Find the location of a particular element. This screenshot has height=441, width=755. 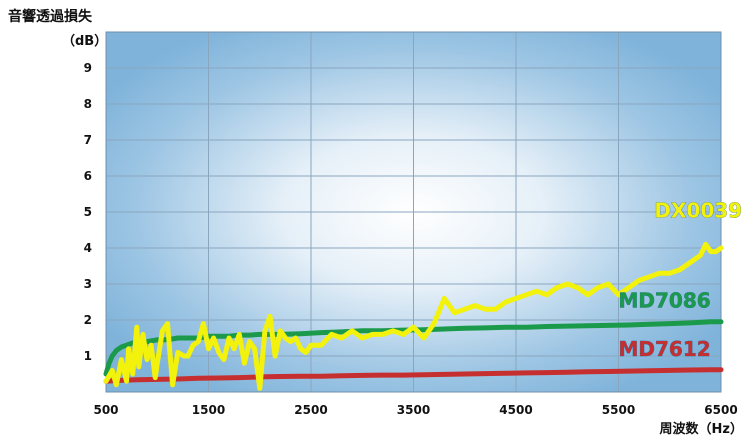

x-tick-labels: 500 1500 2500 3500 4500 5500 6500 is located at coordinates (415, 410).